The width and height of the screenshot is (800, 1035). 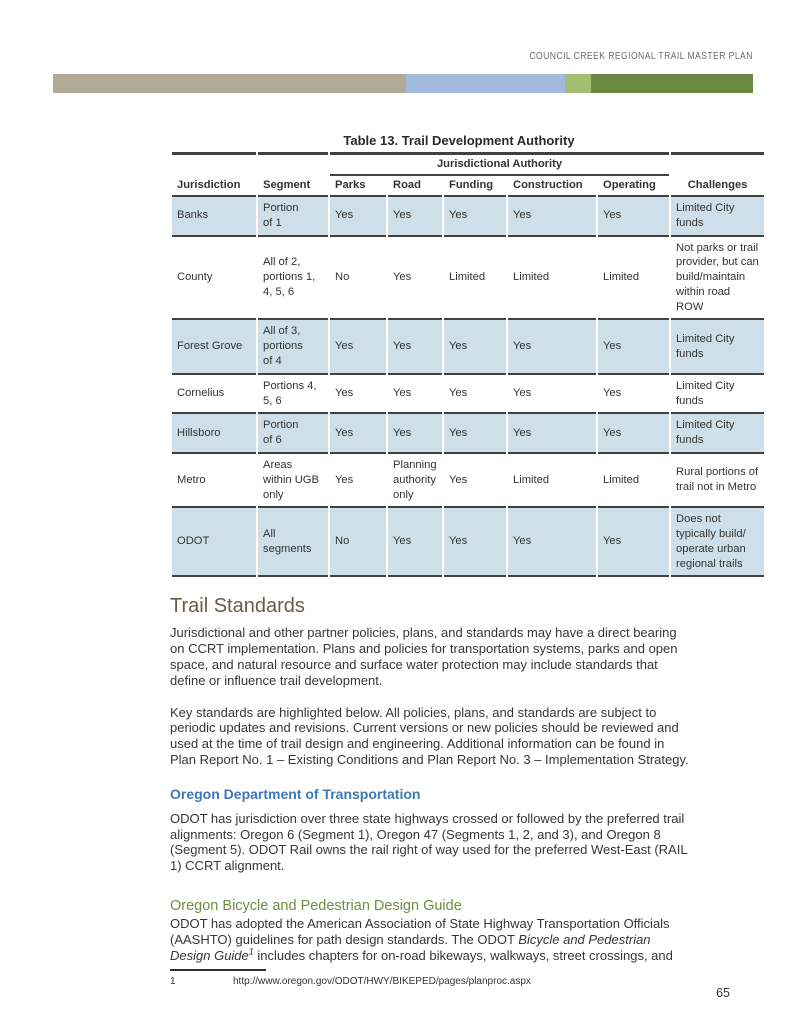 What do you see at coordinates (500, 164) in the screenshot?
I see `jurisdictional-authority-span-header: Jurisdictional Authority` at bounding box center [500, 164].